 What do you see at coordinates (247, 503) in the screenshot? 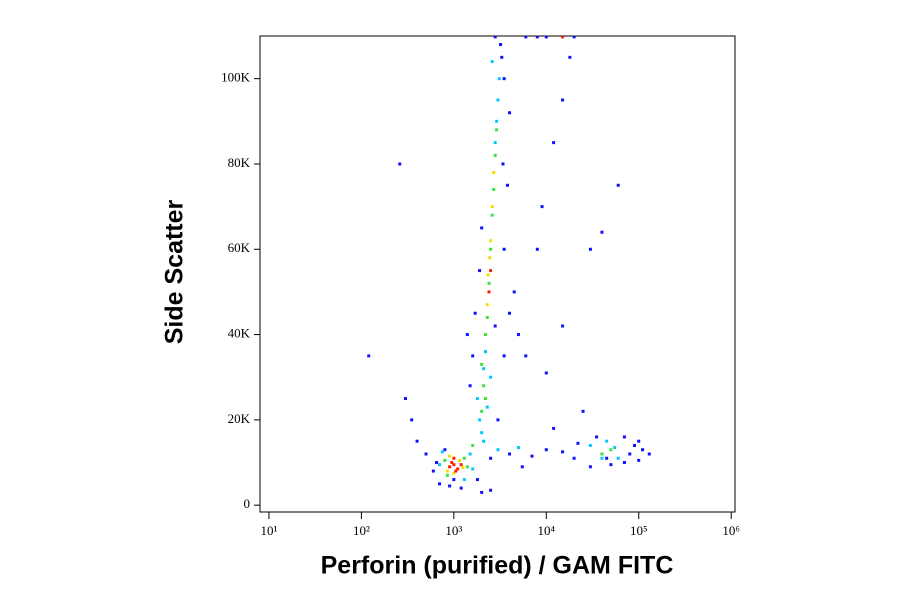
I see `y-tick-label: 0` at bounding box center [247, 503].